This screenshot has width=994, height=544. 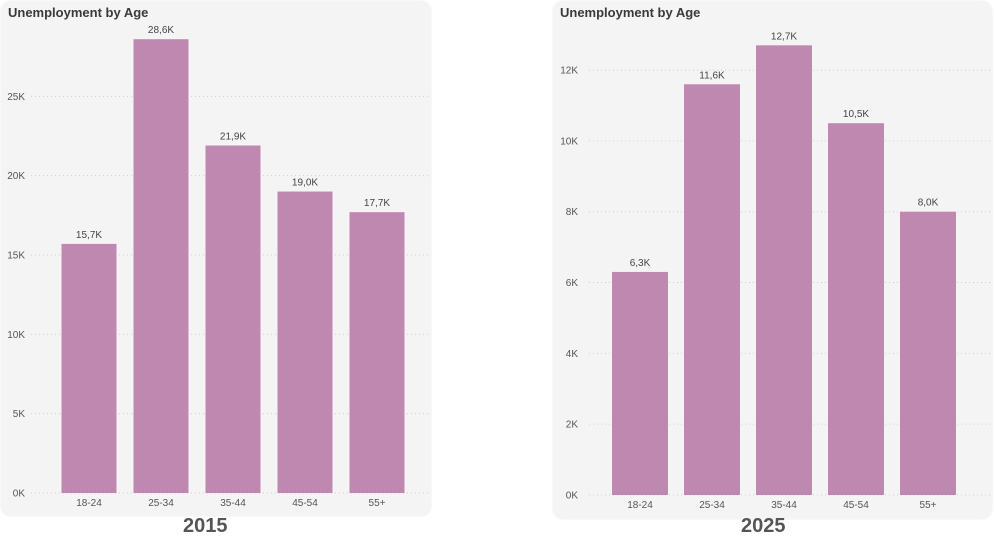 What do you see at coordinates (784, 36) in the screenshot?
I see `data-label: 12,7K` at bounding box center [784, 36].